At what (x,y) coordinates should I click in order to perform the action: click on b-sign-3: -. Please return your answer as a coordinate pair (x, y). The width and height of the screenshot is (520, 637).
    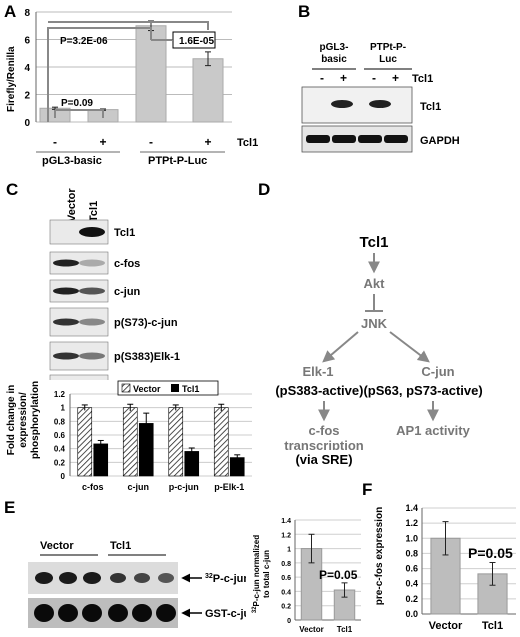
    Looking at the image, I should click on (374, 78).